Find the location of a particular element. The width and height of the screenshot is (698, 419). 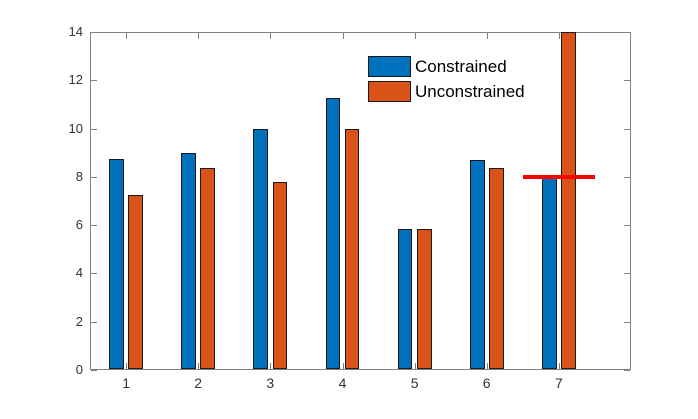

legend-entry-constrained: Constrained is located at coordinates (446, 66).